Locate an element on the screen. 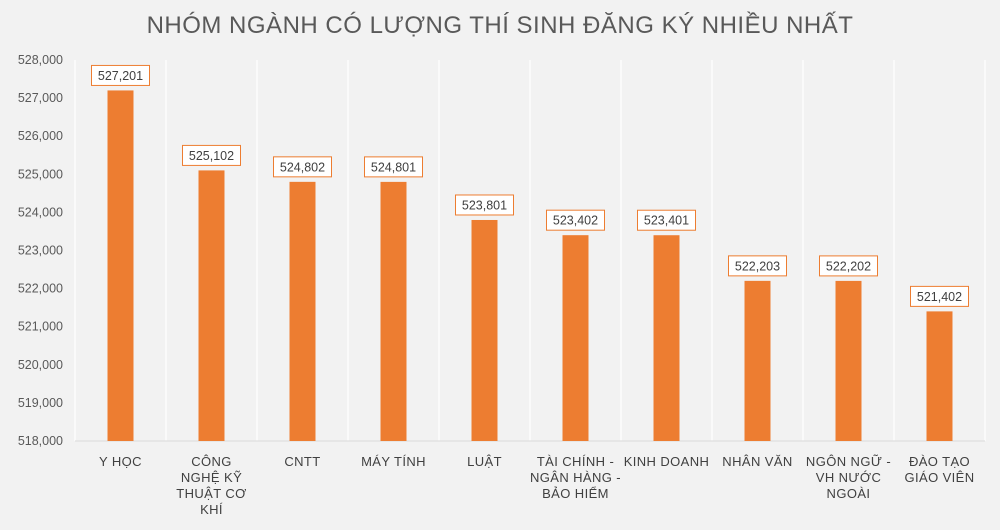 Image resolution: width=1000 pixels, height=530 pixels. category-label: Y HỌC is located at coordinates (120, 461).